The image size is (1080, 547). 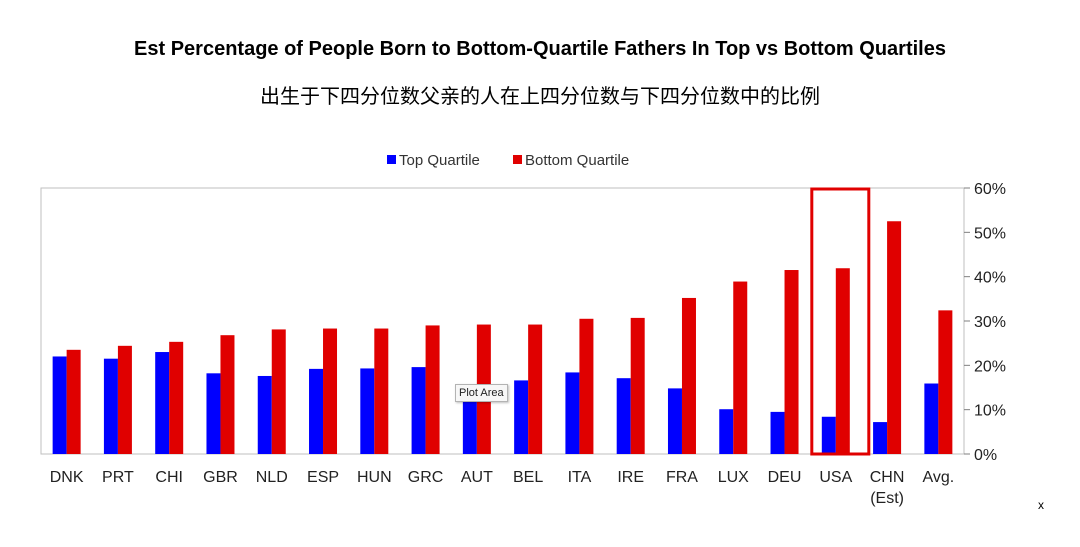 What do you see at coordinates (990, 189) in the screenshot?
I see `y-tick-label: 60%` at bounding box center [990, 189].